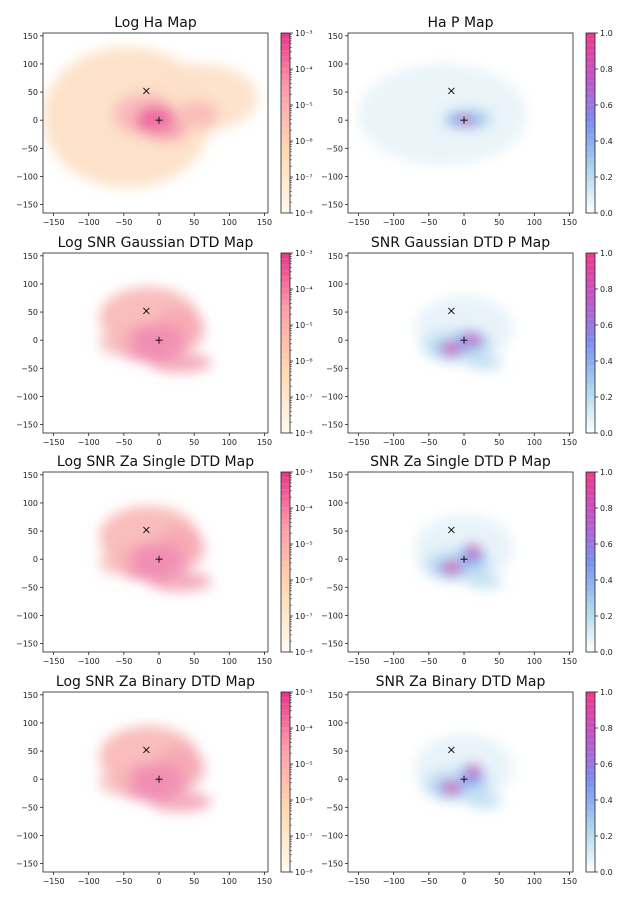  Describe the element at coordinates (606, 289) in the screenshot. I see `colorbar-tick-label: 0.8` at that location.